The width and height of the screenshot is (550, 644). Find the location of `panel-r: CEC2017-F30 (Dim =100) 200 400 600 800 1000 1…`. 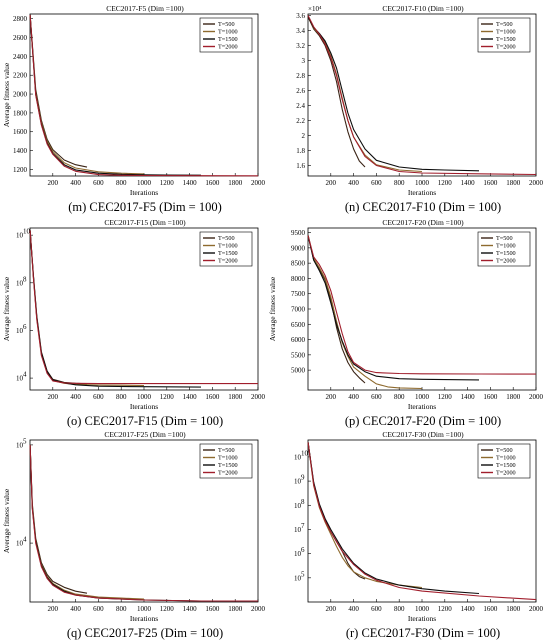

panel-r: CEC2017-F30 (Dim =100) 200 400 600 800 1000 1… is located at coordinates (419, 535).